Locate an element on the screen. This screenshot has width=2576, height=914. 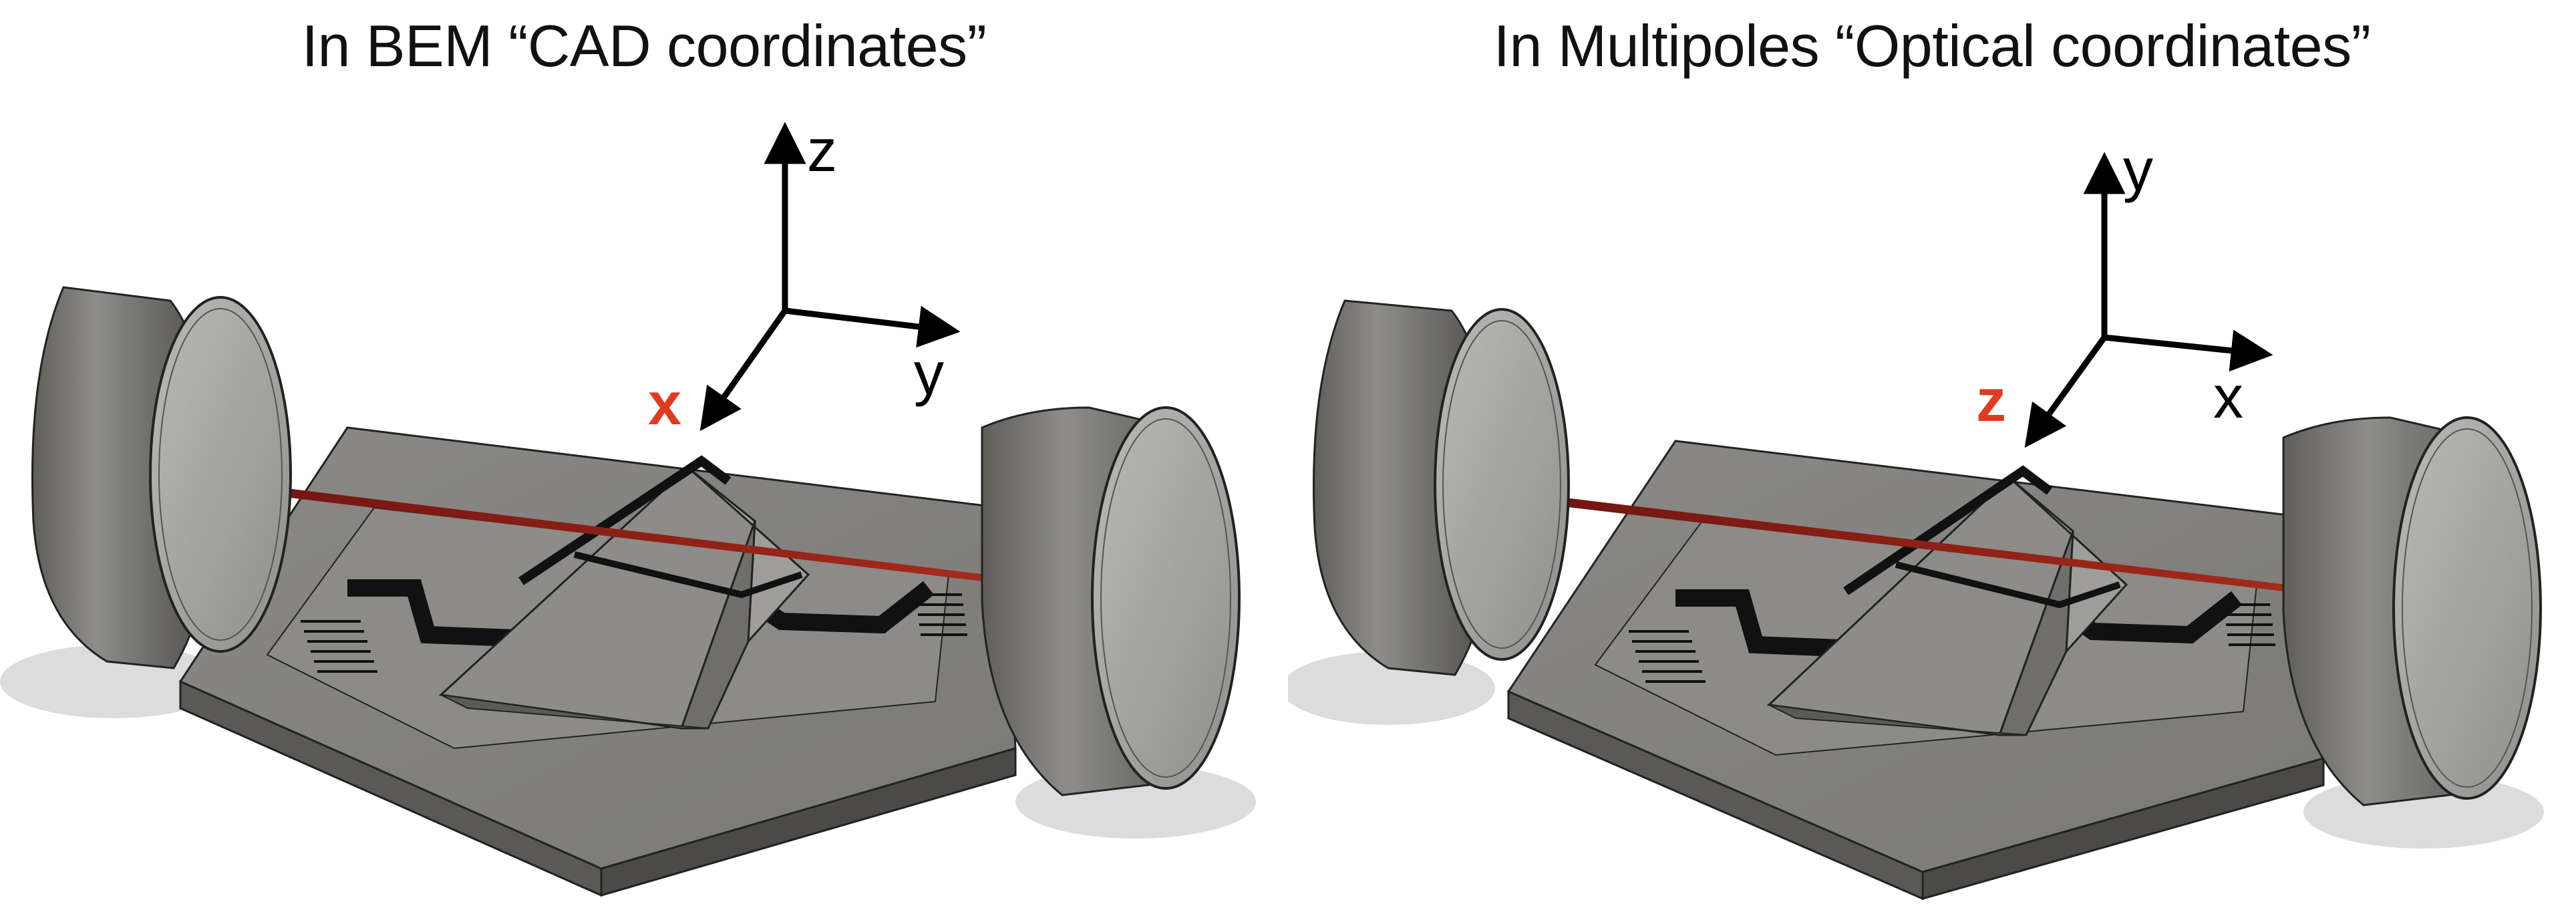
axis-right-label: y is located at coordinates (929, 374).